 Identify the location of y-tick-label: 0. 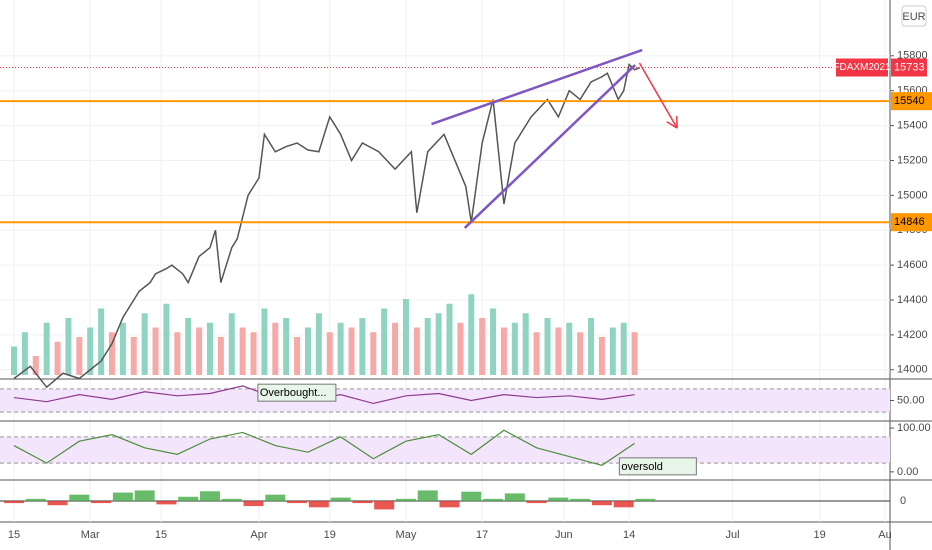
(903, 501).